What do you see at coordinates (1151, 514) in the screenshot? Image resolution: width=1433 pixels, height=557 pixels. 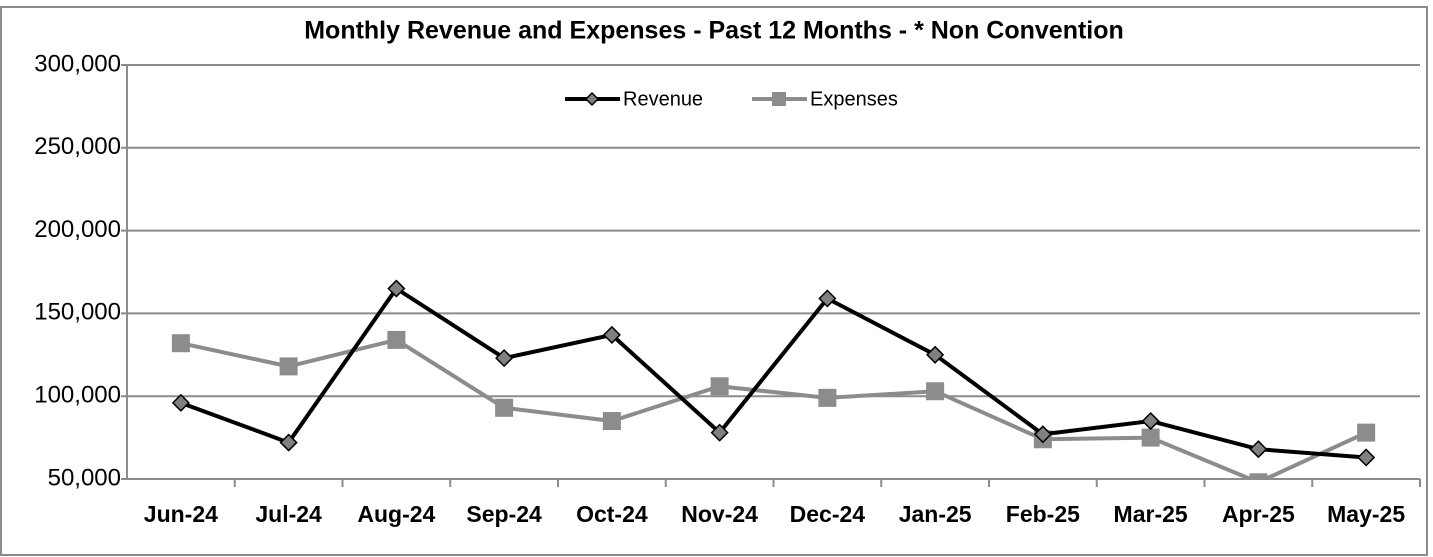 I see `x-tick-label: Mar-25` at bounding box center [1151, 514].